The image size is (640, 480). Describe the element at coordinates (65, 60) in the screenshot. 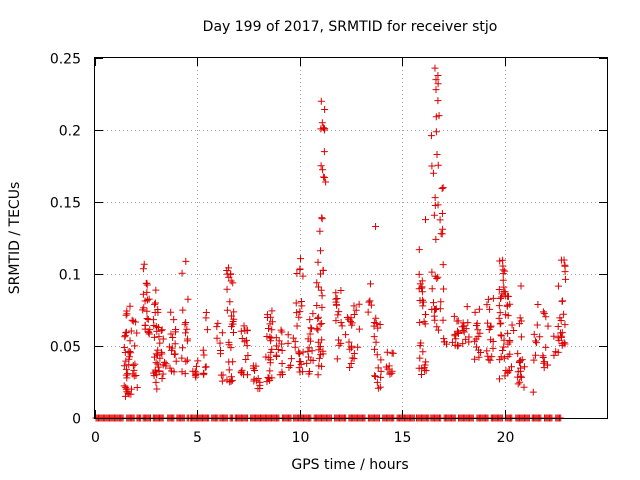

I see `y-tick-label: 0.25` at that location.